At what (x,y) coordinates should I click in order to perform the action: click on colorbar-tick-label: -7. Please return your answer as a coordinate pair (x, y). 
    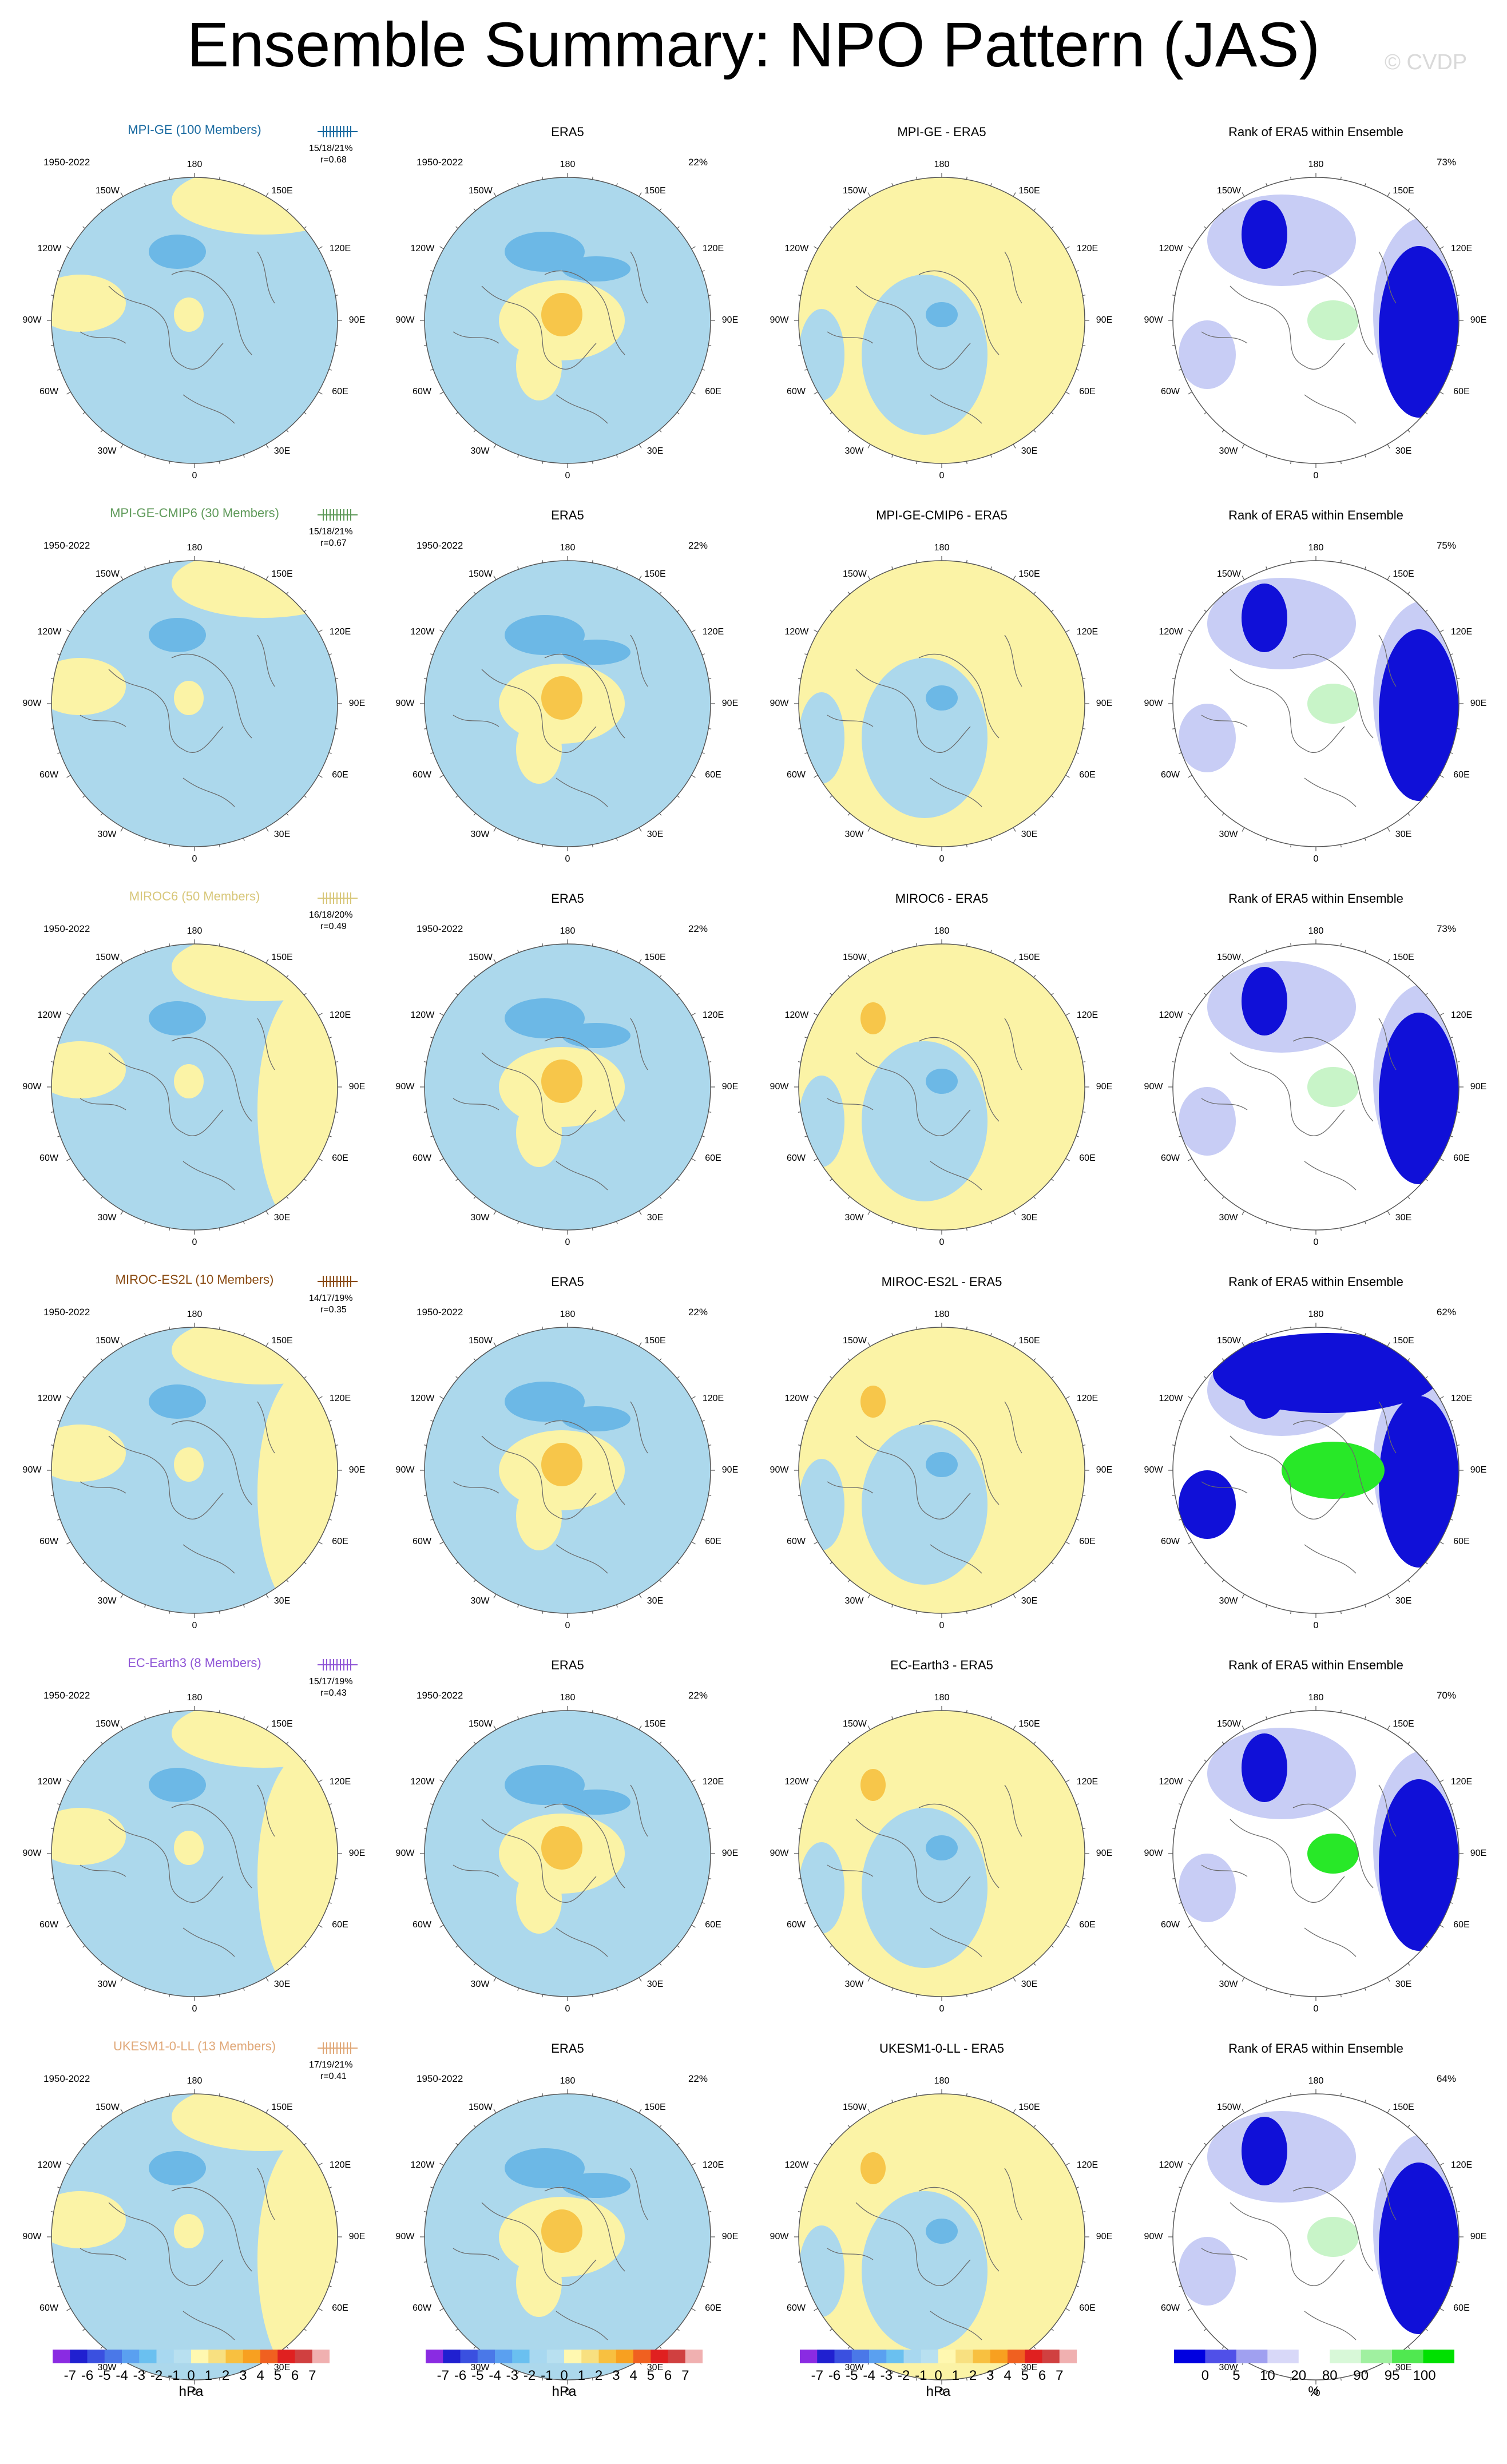
    Looking at the image, I should click on (443, 2375).